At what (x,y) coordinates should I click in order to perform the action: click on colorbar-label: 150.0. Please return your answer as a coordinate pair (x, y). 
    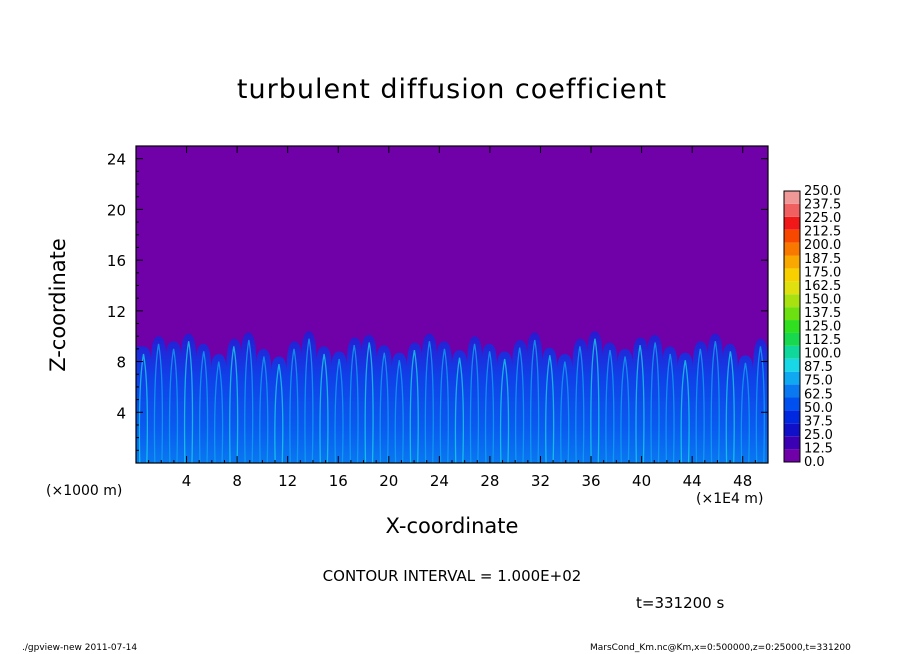
    Looking at the image, I should click on (822, 299).